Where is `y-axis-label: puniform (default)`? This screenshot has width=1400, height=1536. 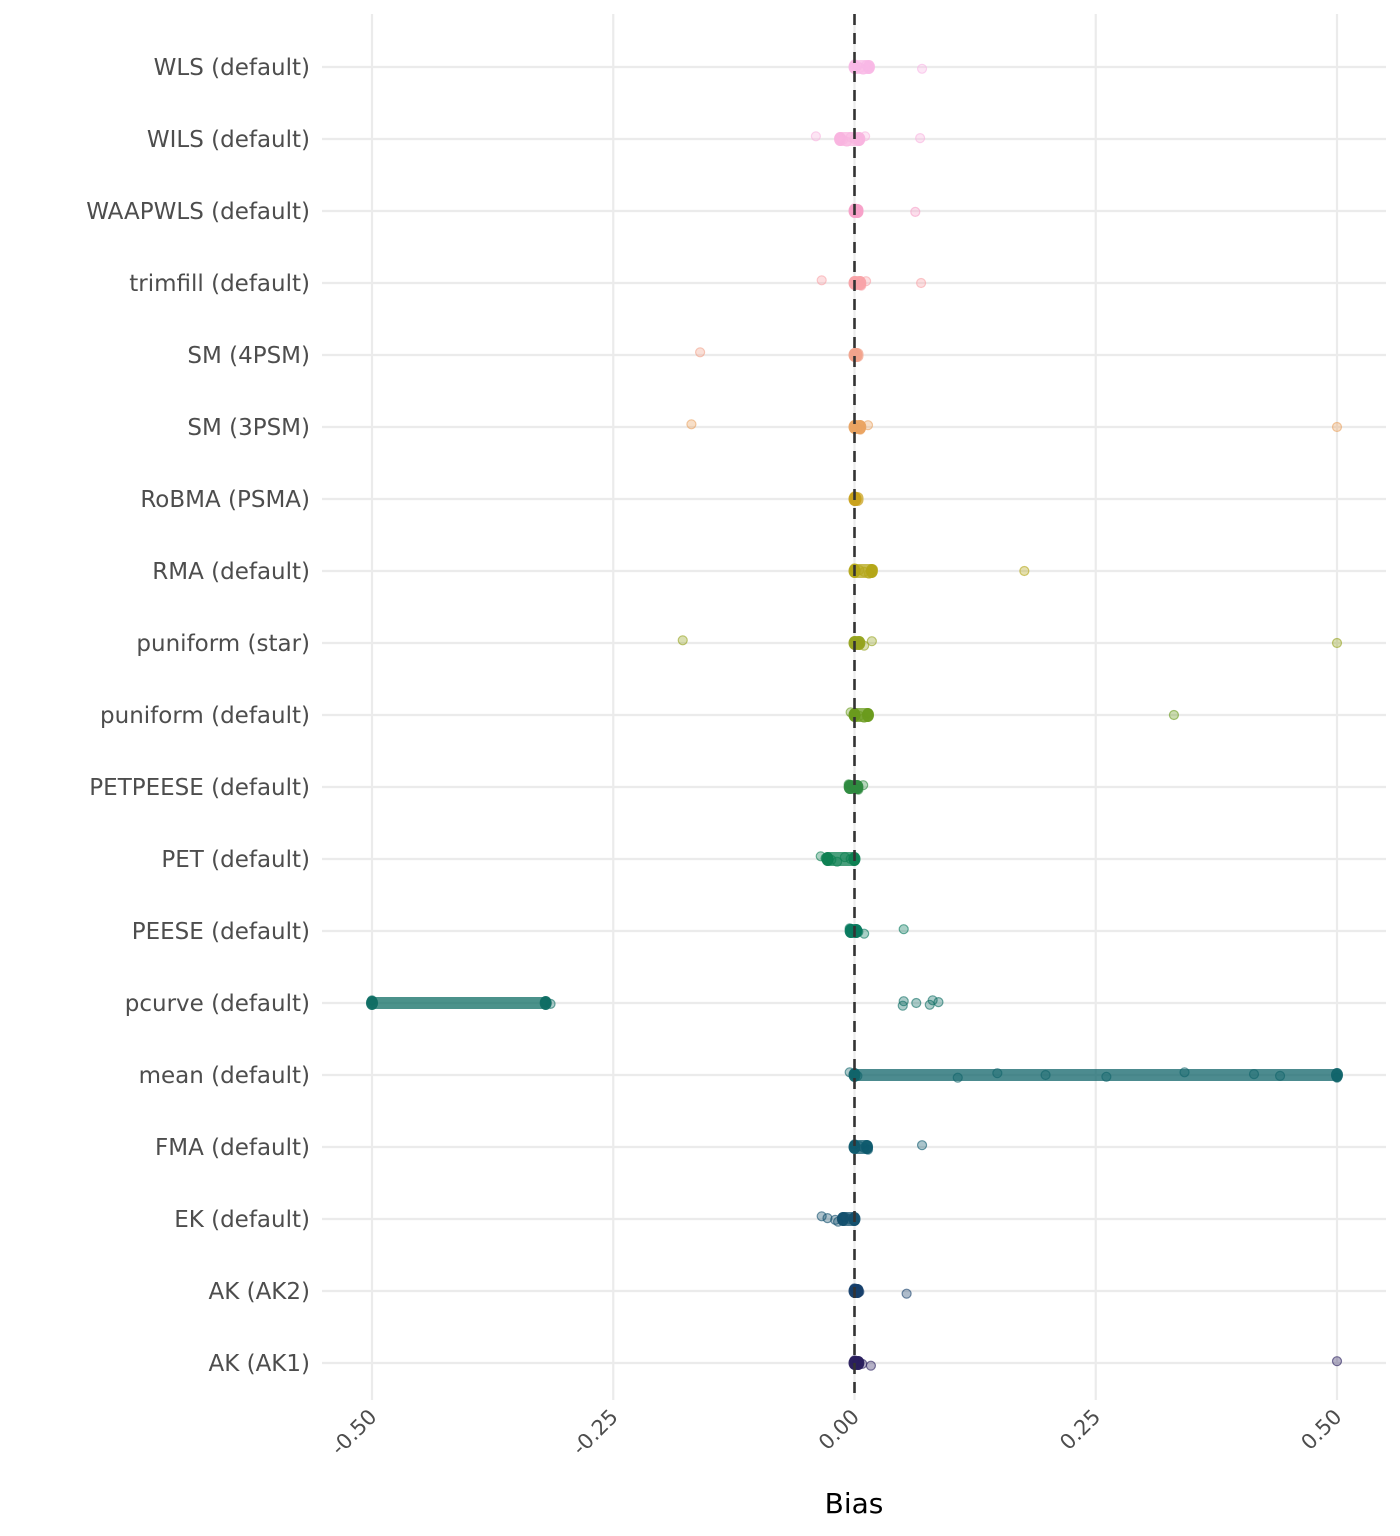 y-axis-label: puniform (default) is located at coordinates (205, 716).